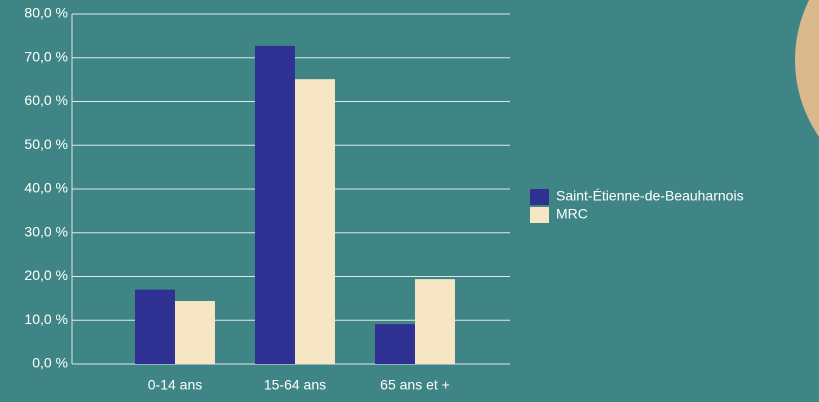 The width and height of the screenshot is (819, 402). I want to click on y-tick-label: 80,0 %, so click(46, 13).